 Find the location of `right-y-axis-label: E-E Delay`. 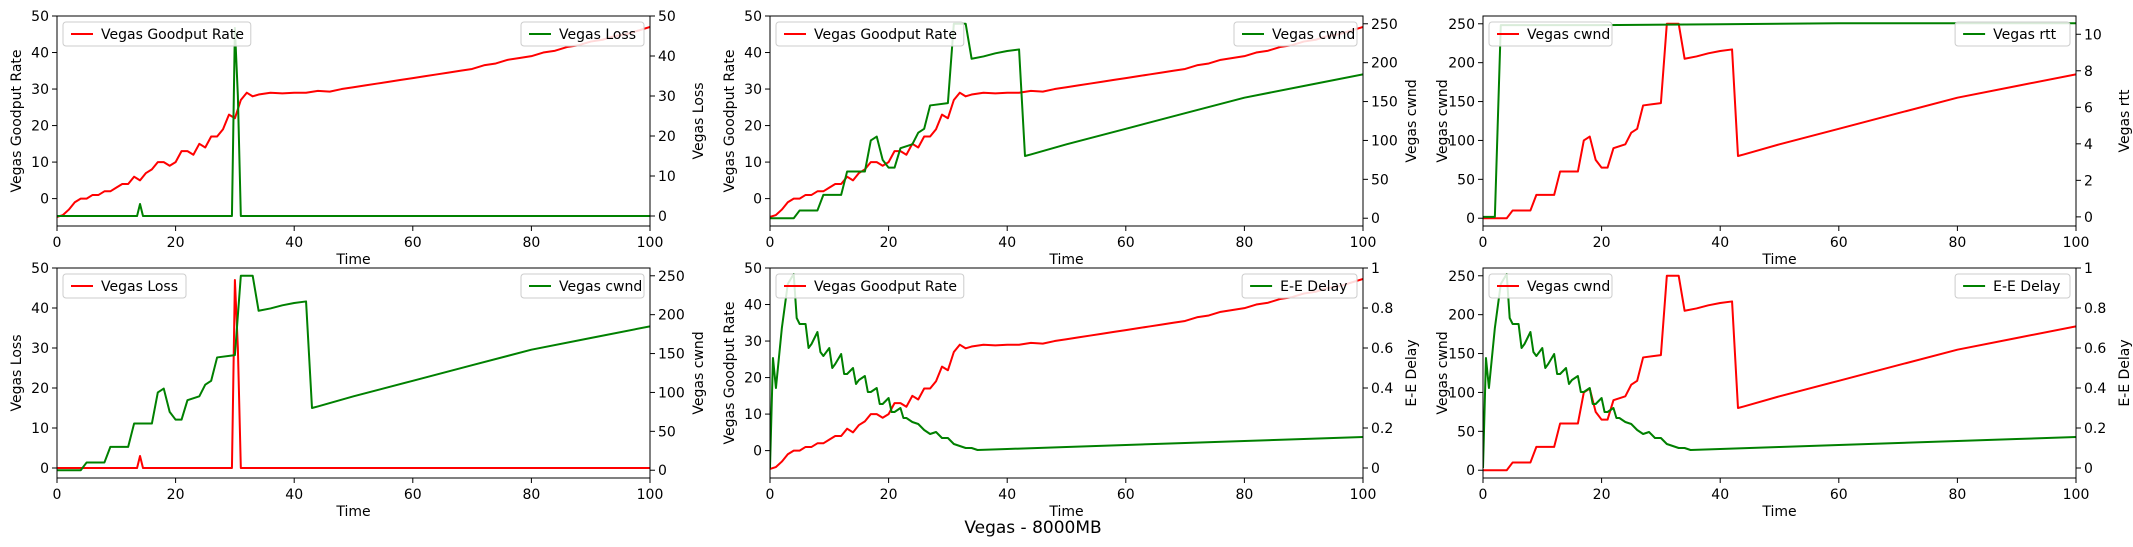

right-y-axis-label: E-E Delay is located at coordinates (2125, 372).